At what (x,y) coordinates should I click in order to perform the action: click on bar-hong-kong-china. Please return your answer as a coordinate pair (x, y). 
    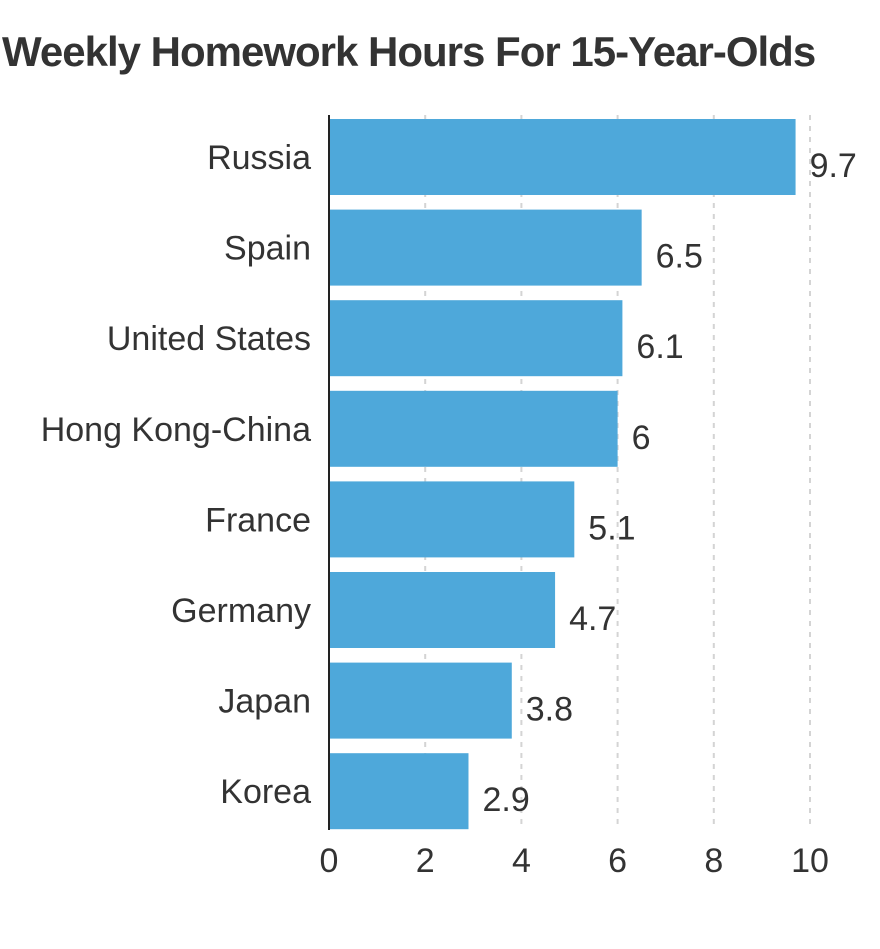
    Looking at the image, I should click on (473, 428).